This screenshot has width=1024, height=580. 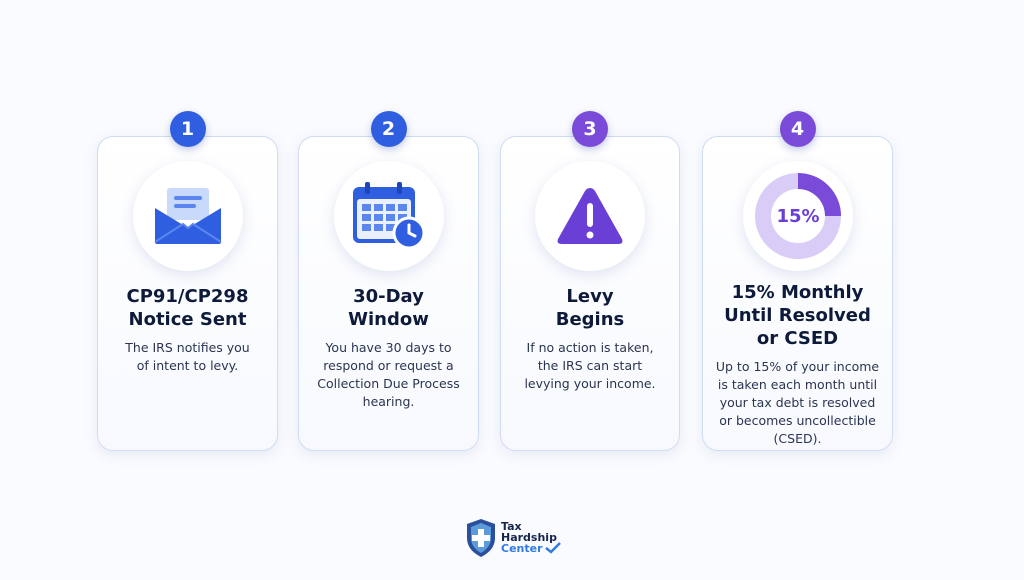 I want to click on desc-line: or becomes uncollectible, so click(x=797, y=420).